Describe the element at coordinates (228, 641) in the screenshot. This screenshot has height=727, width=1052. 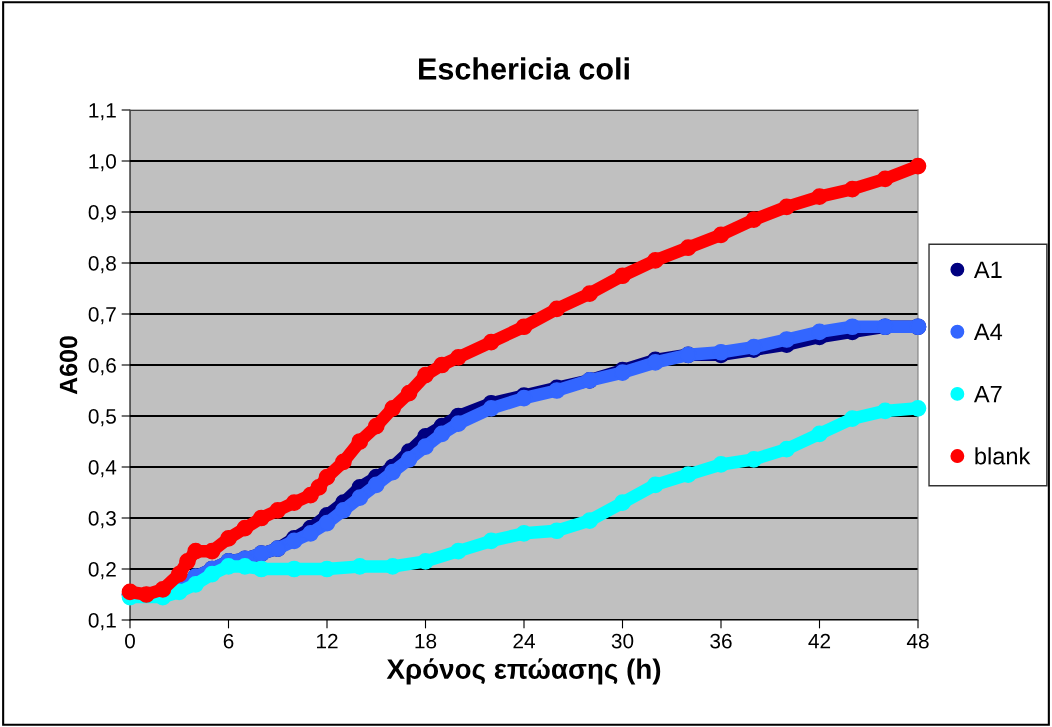
I see `x-tick-label: 6` at that location.